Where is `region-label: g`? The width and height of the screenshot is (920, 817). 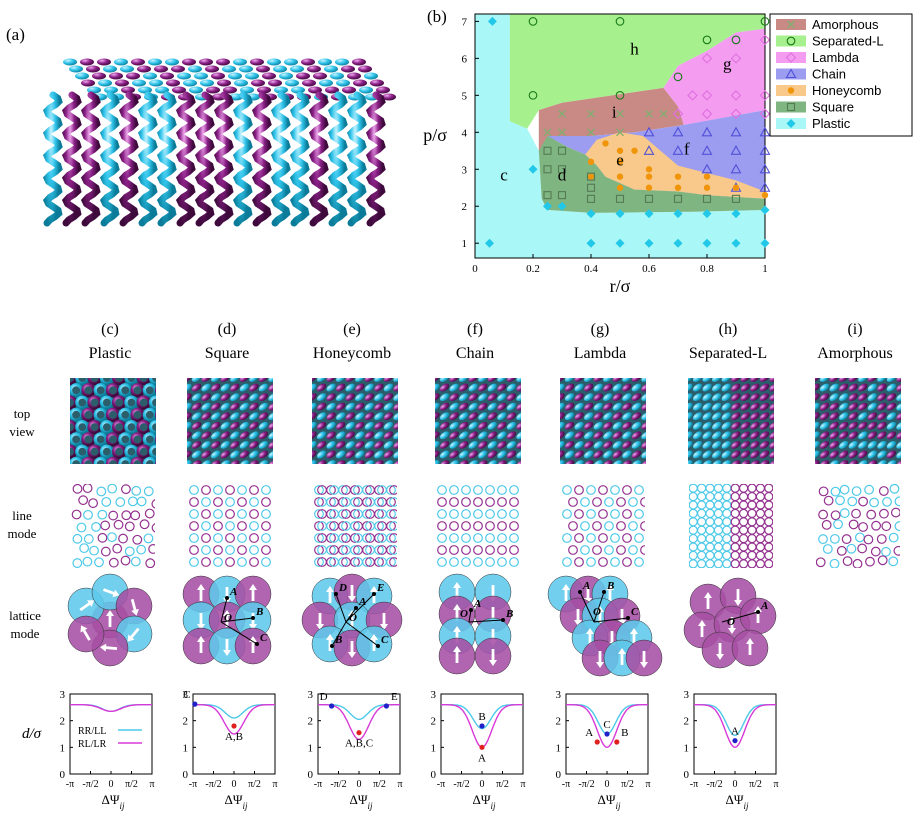
region-label: g is located at coordinates (727, 63).